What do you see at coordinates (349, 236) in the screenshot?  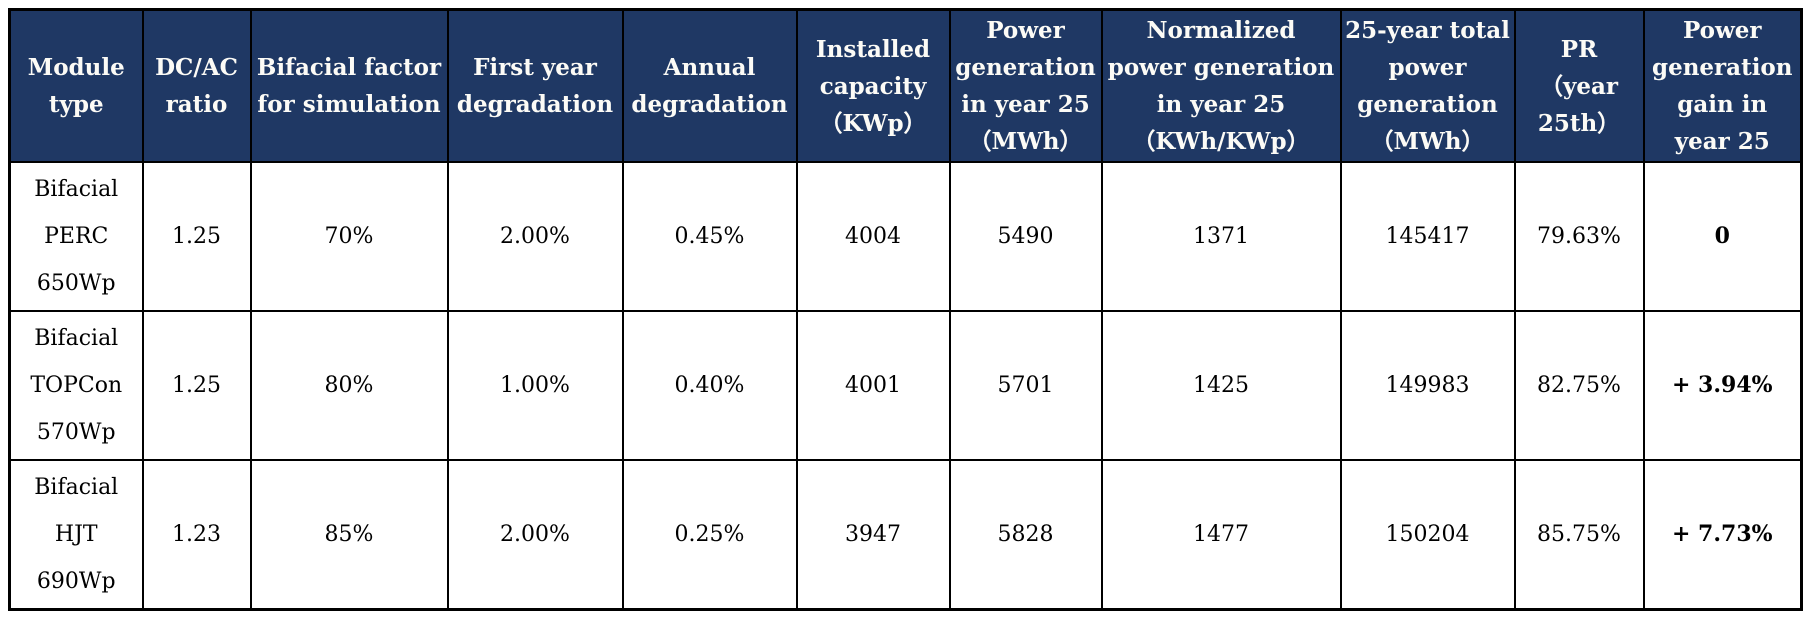 I see `cell-bifacial-factor: 70%` at bounding box center [349, 236].